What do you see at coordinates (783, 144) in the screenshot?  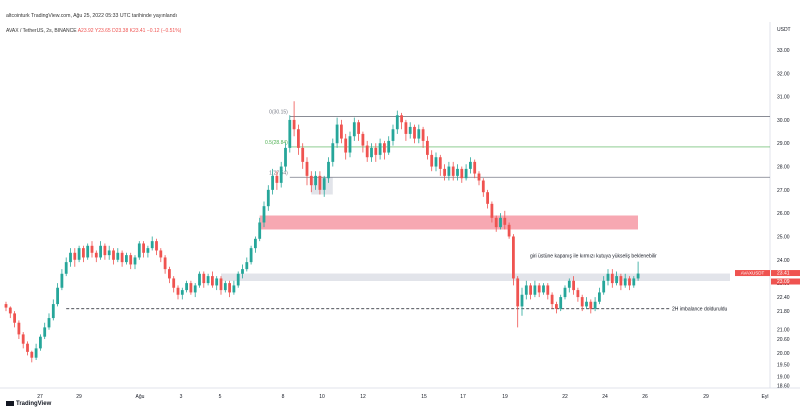 I see `price-tick-label: 29.00` at bounding box center [783, 144].